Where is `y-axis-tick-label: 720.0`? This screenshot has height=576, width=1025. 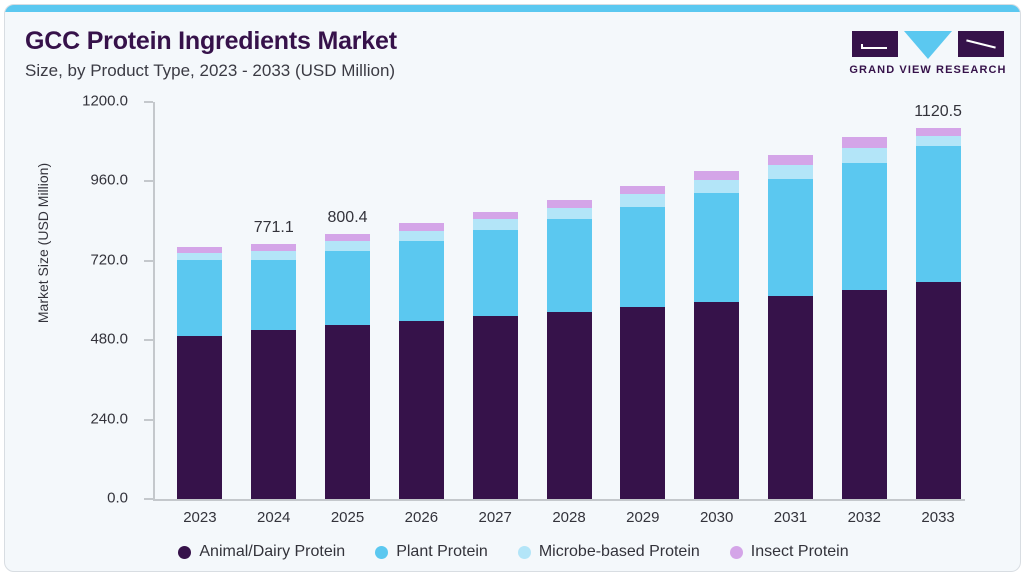 y-axis-tick-label: 720.0 is located at coordinates (109, 260).